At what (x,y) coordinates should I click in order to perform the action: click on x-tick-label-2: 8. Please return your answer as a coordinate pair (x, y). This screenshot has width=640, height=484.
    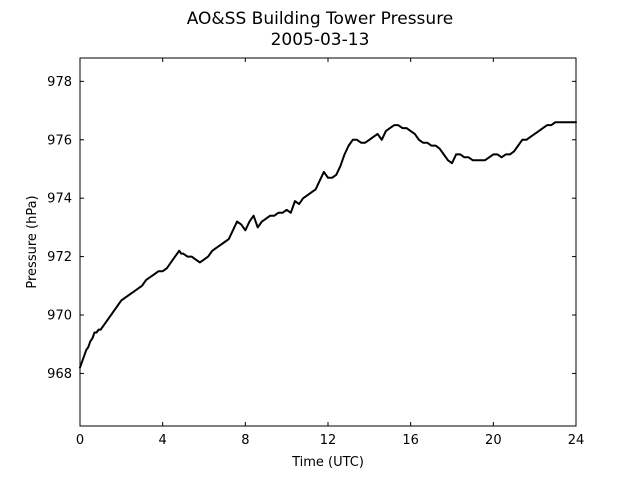
    Looking at the image, I should click on (245, 440).